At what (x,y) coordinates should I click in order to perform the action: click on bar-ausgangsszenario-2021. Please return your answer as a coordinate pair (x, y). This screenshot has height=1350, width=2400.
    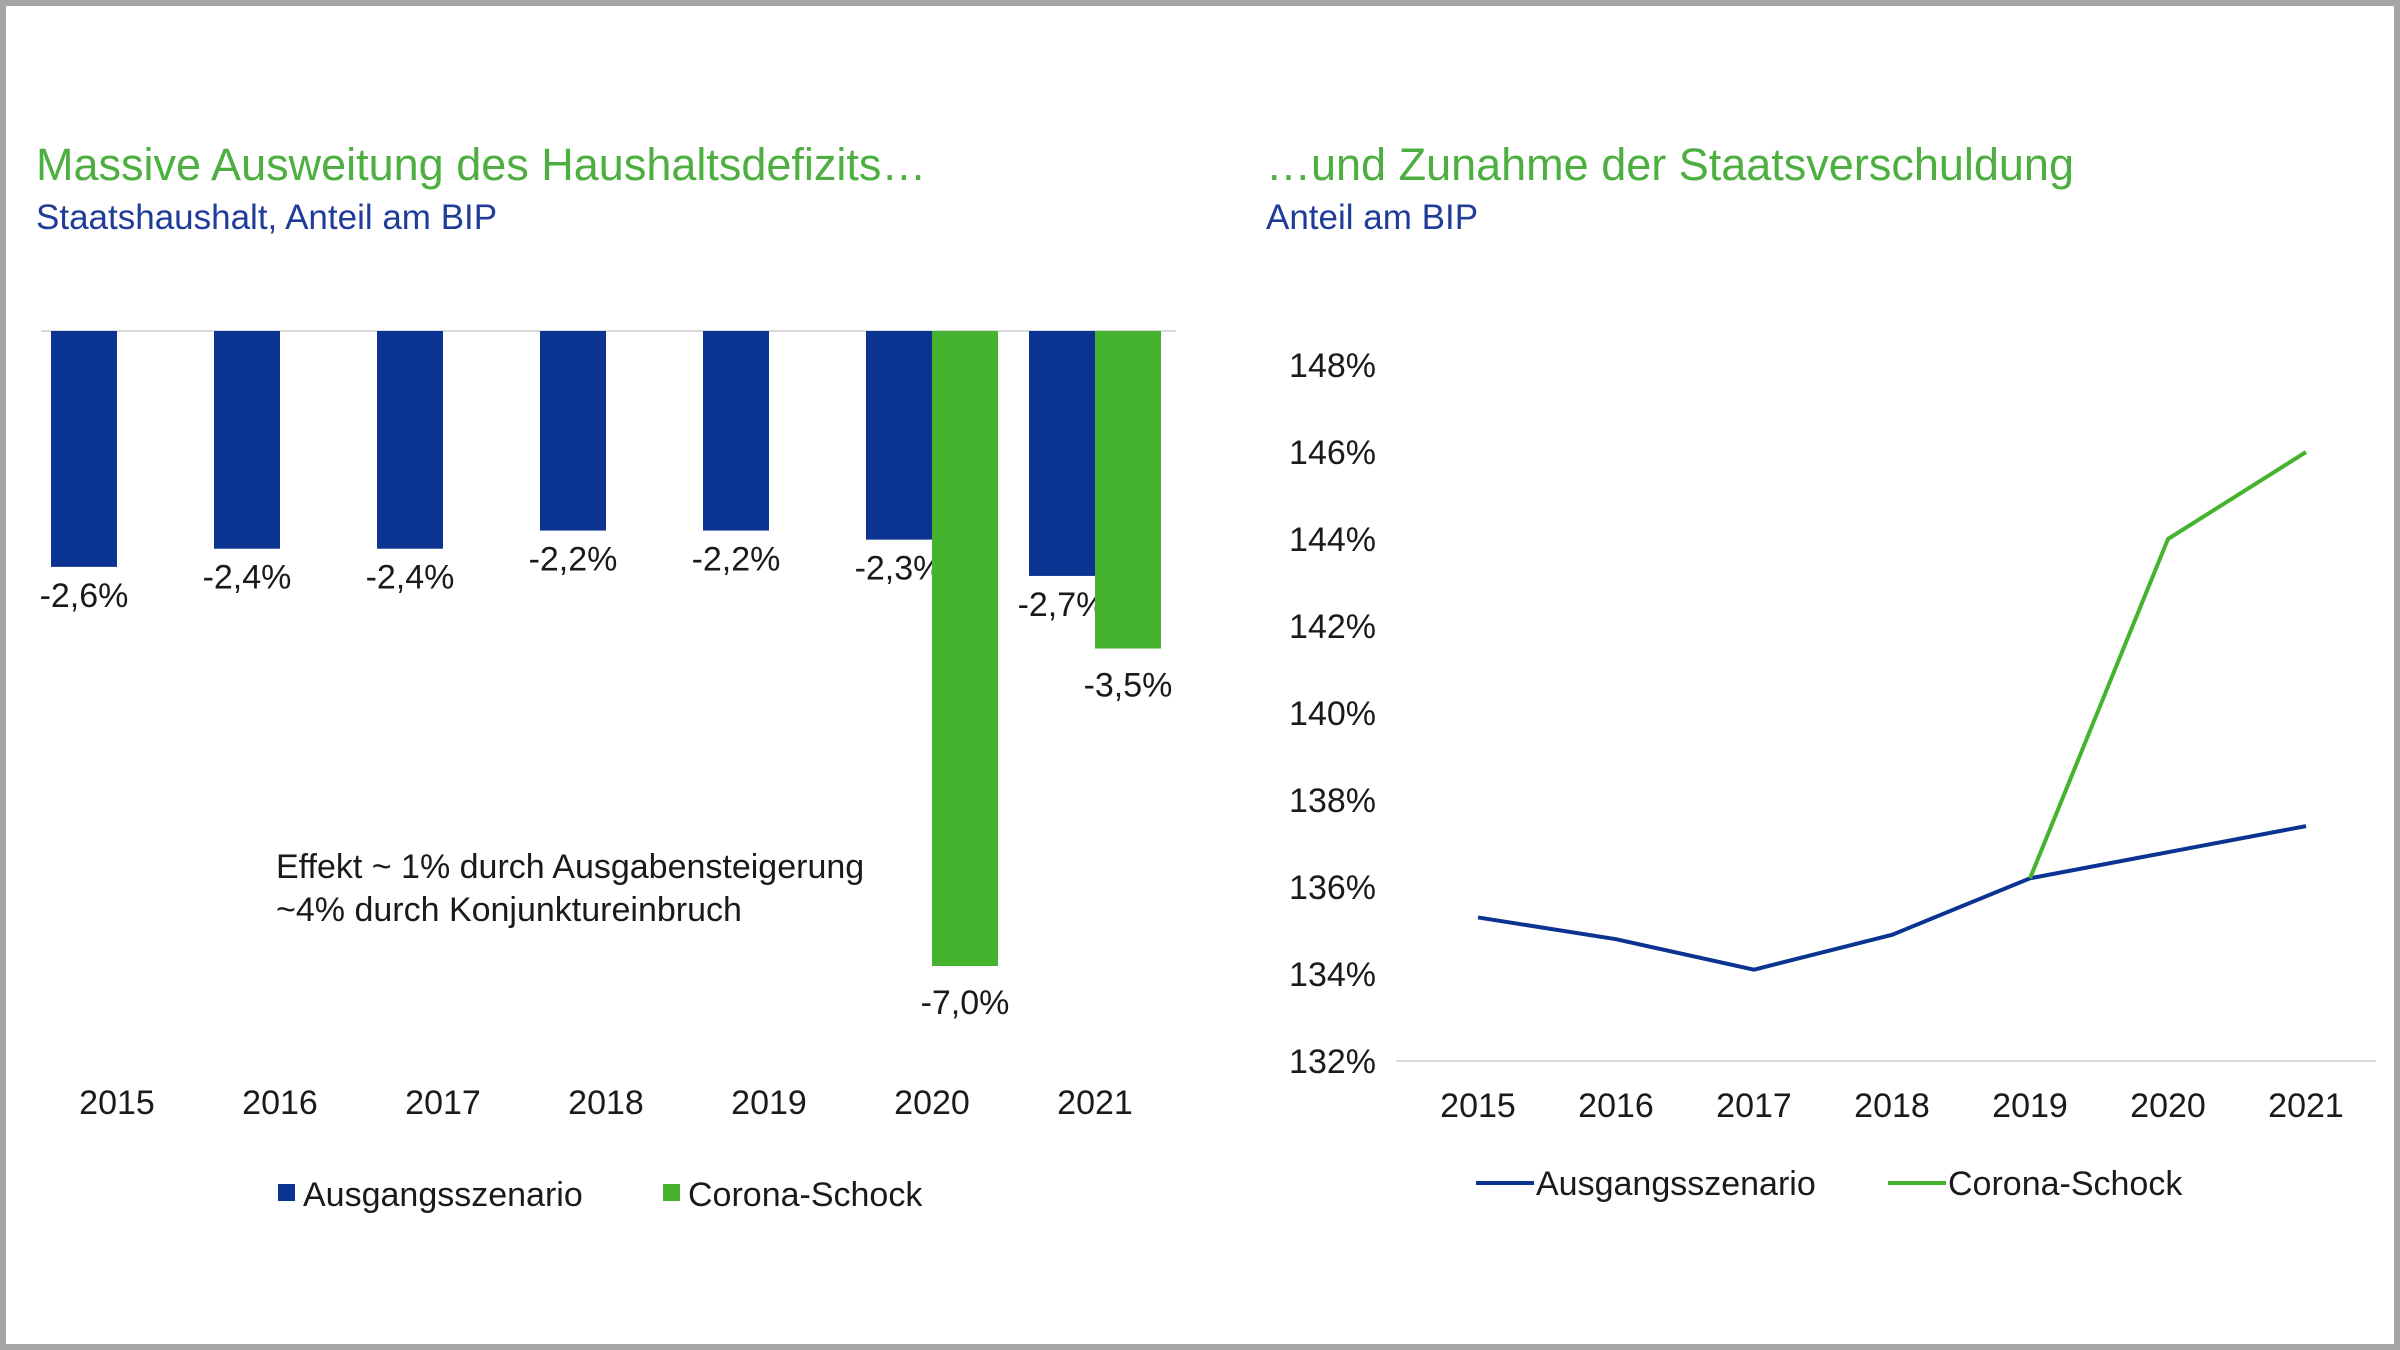
    Looking at the image, I should click on (1062, 453).